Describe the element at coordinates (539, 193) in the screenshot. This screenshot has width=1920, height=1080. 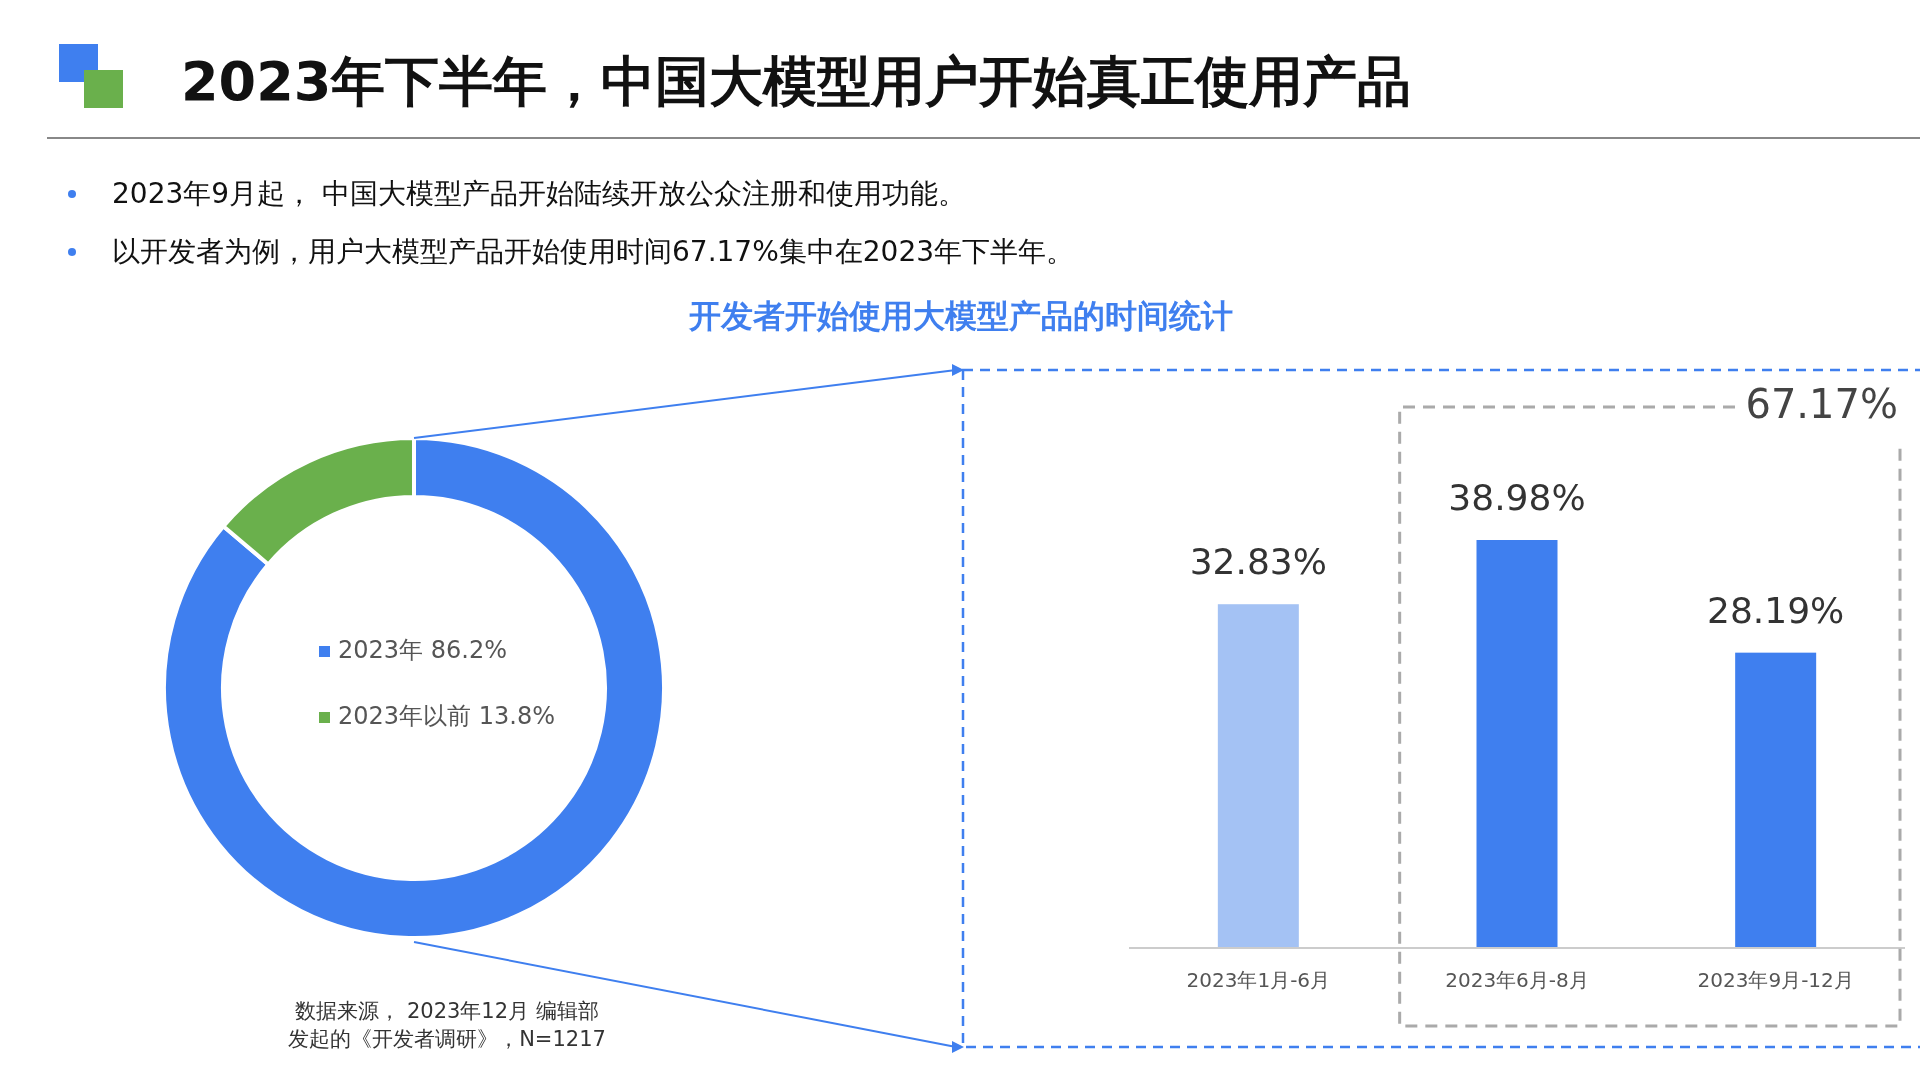
I see `text: 2023年9月起， 中国大模型产品开始陆续开放公众注册和使用功能。` at that location.